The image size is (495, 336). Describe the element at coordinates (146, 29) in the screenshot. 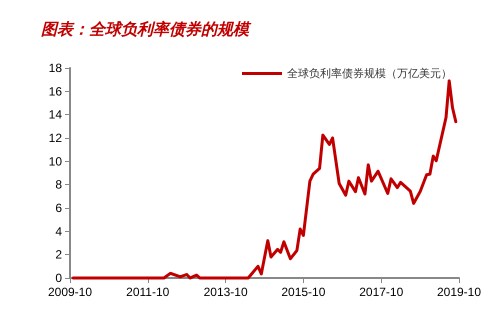

I see `chart-title: 图表：全球负利率债券的规模` at that location.